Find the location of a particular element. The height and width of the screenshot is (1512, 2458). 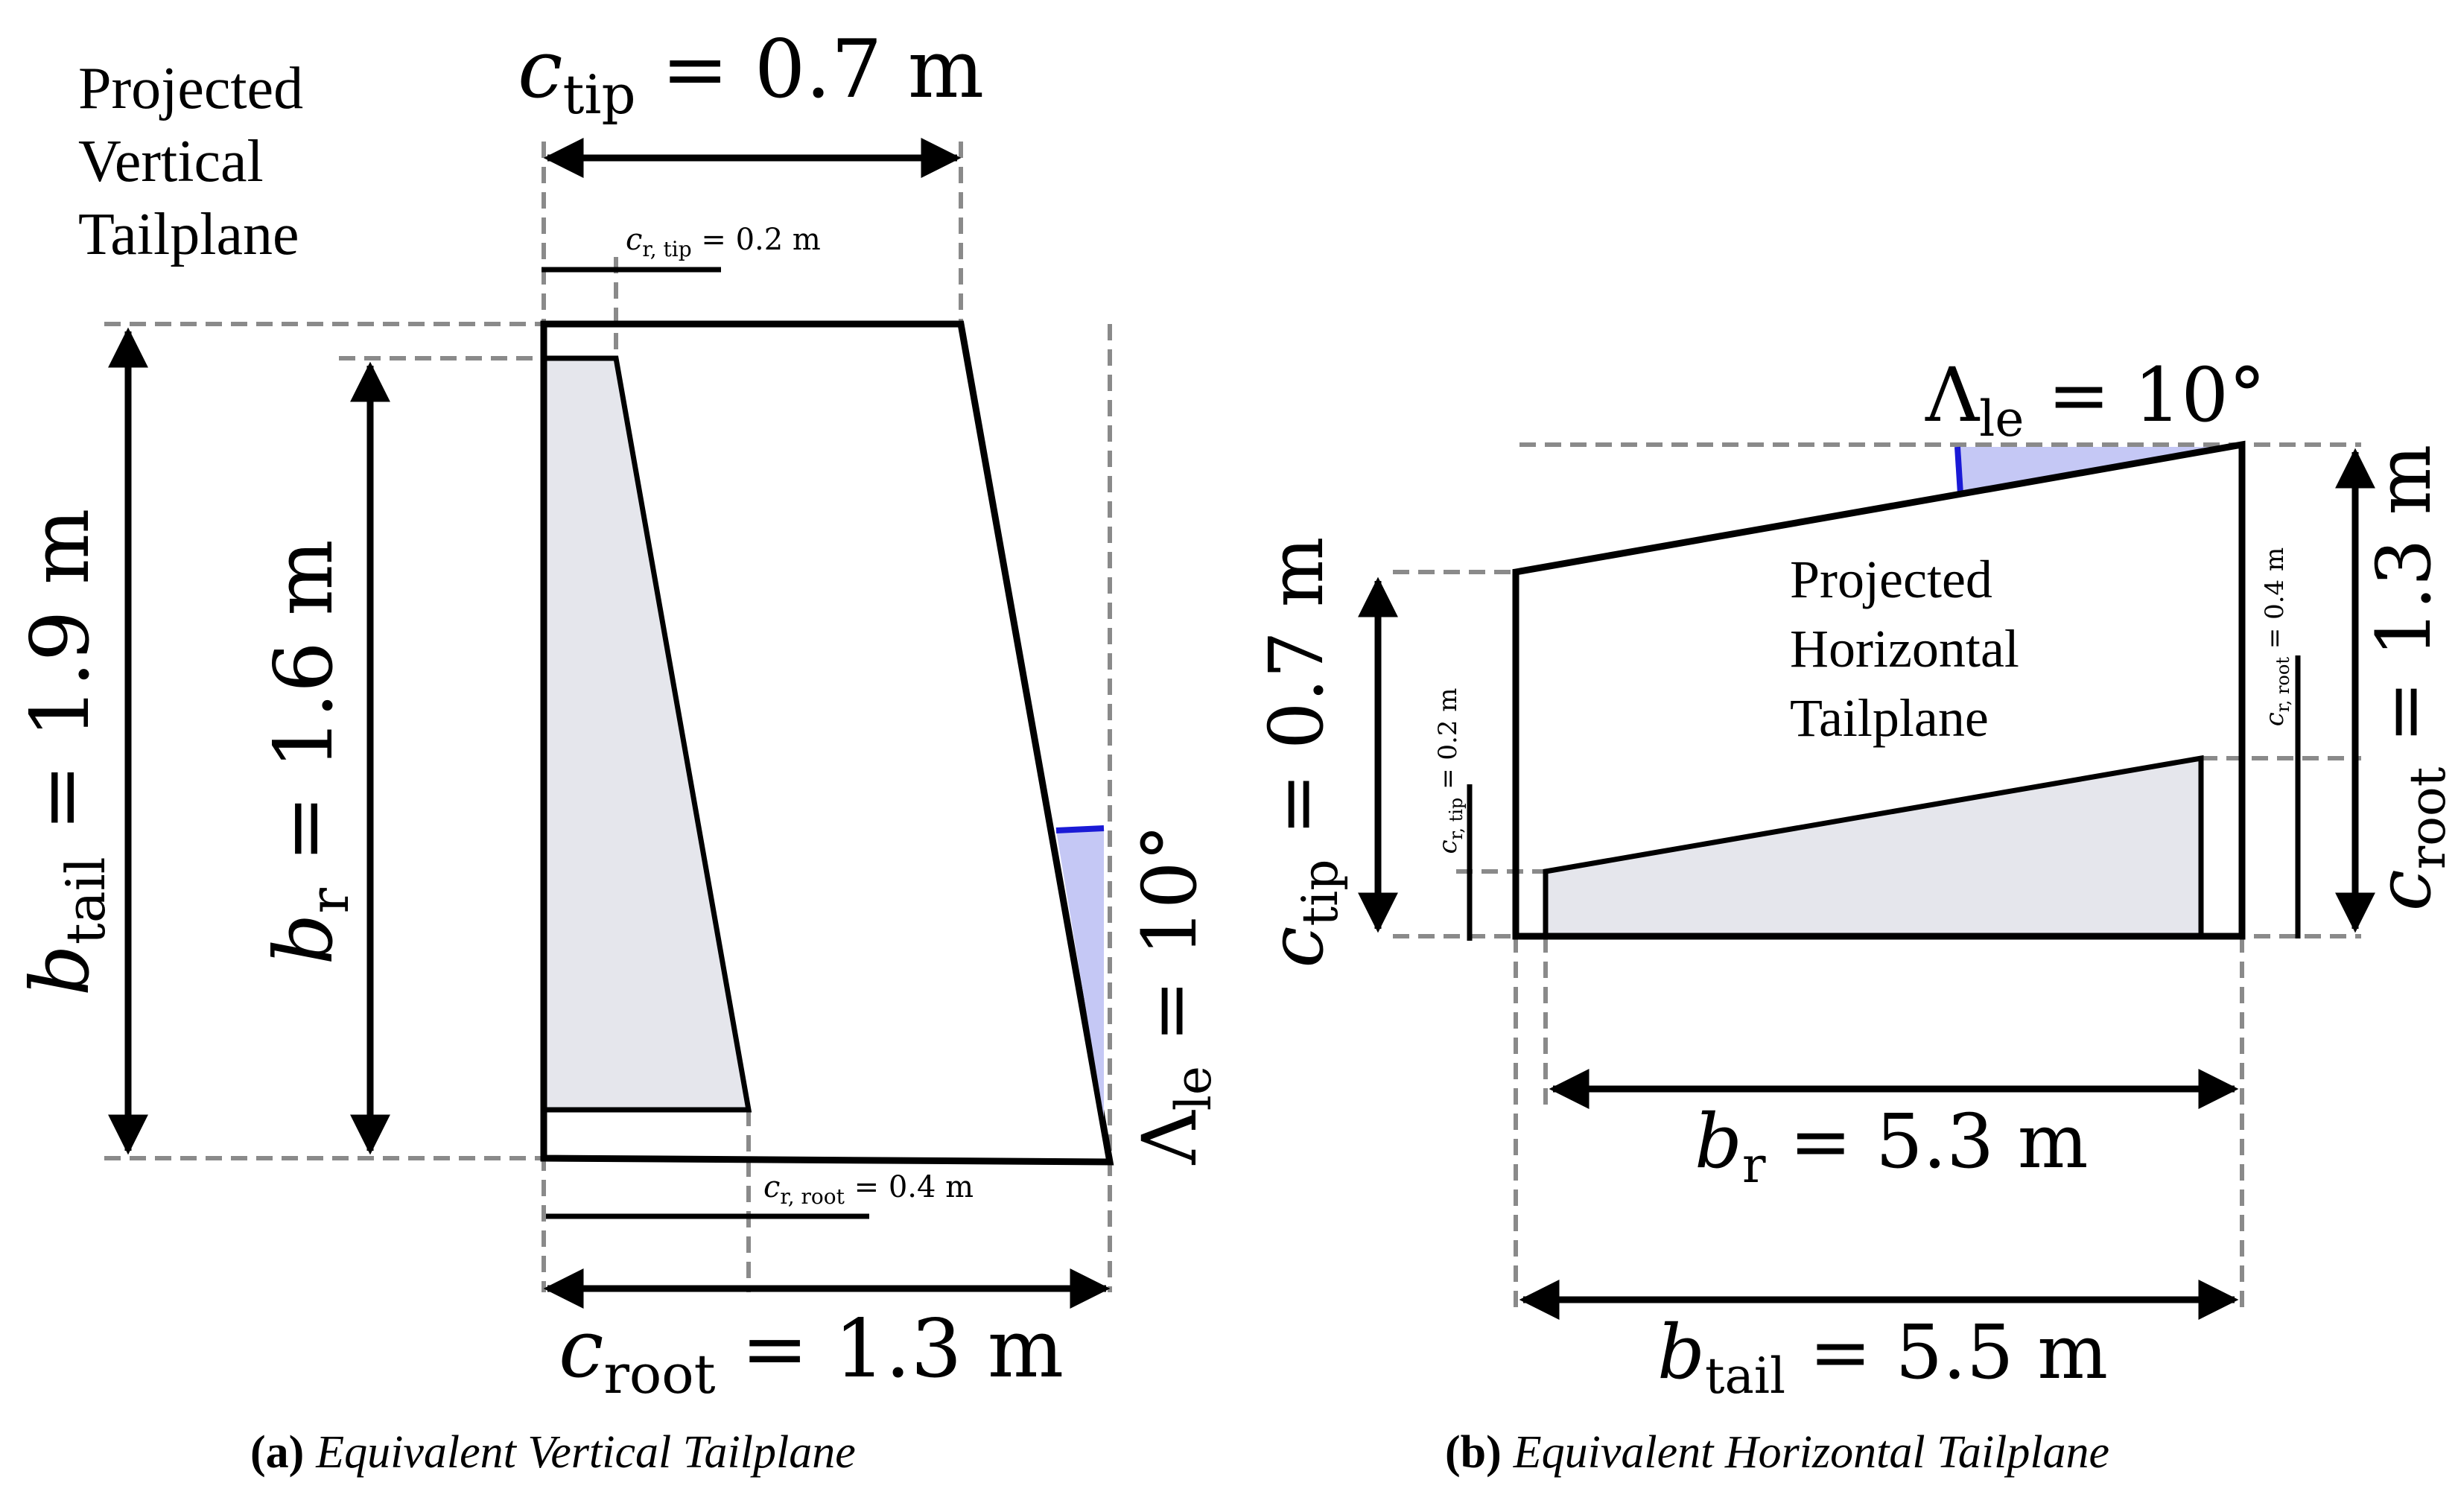

b-tail-label-h: btail = 5.5 m is located at coordinates (1883, 1357).